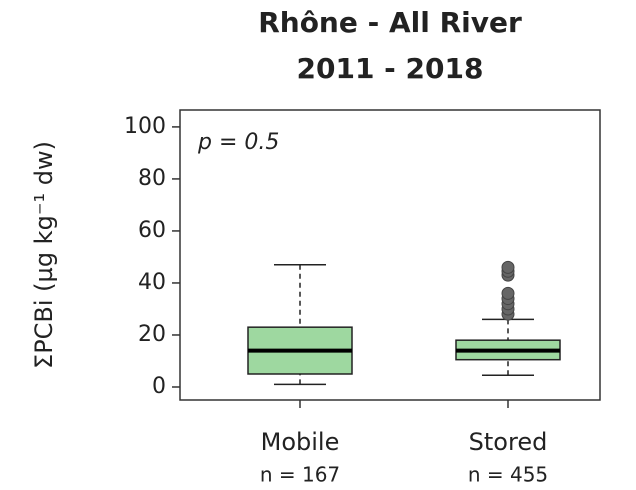 This screenshot has height=490, width=636. What do you see at coordinates (145, 126) in the screenshot?
I see `y-tick-label: 100` at bounding box center [145, 126].